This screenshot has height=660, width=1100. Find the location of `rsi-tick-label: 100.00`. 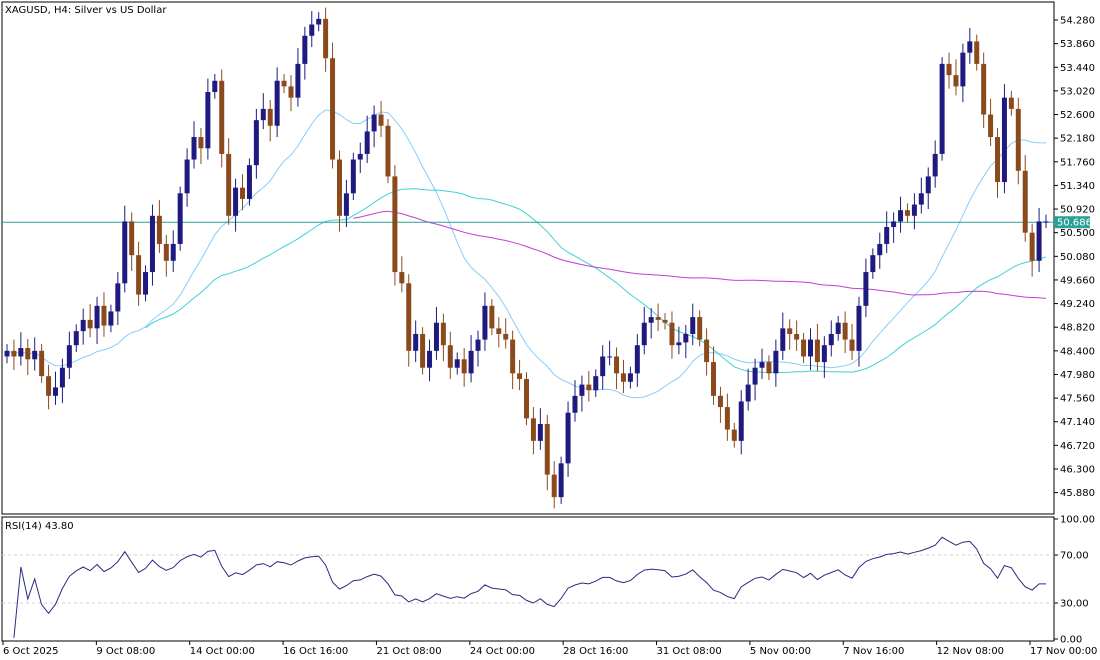

rsi-tick-label: 100.00 is located at coordinates (1077, 520).